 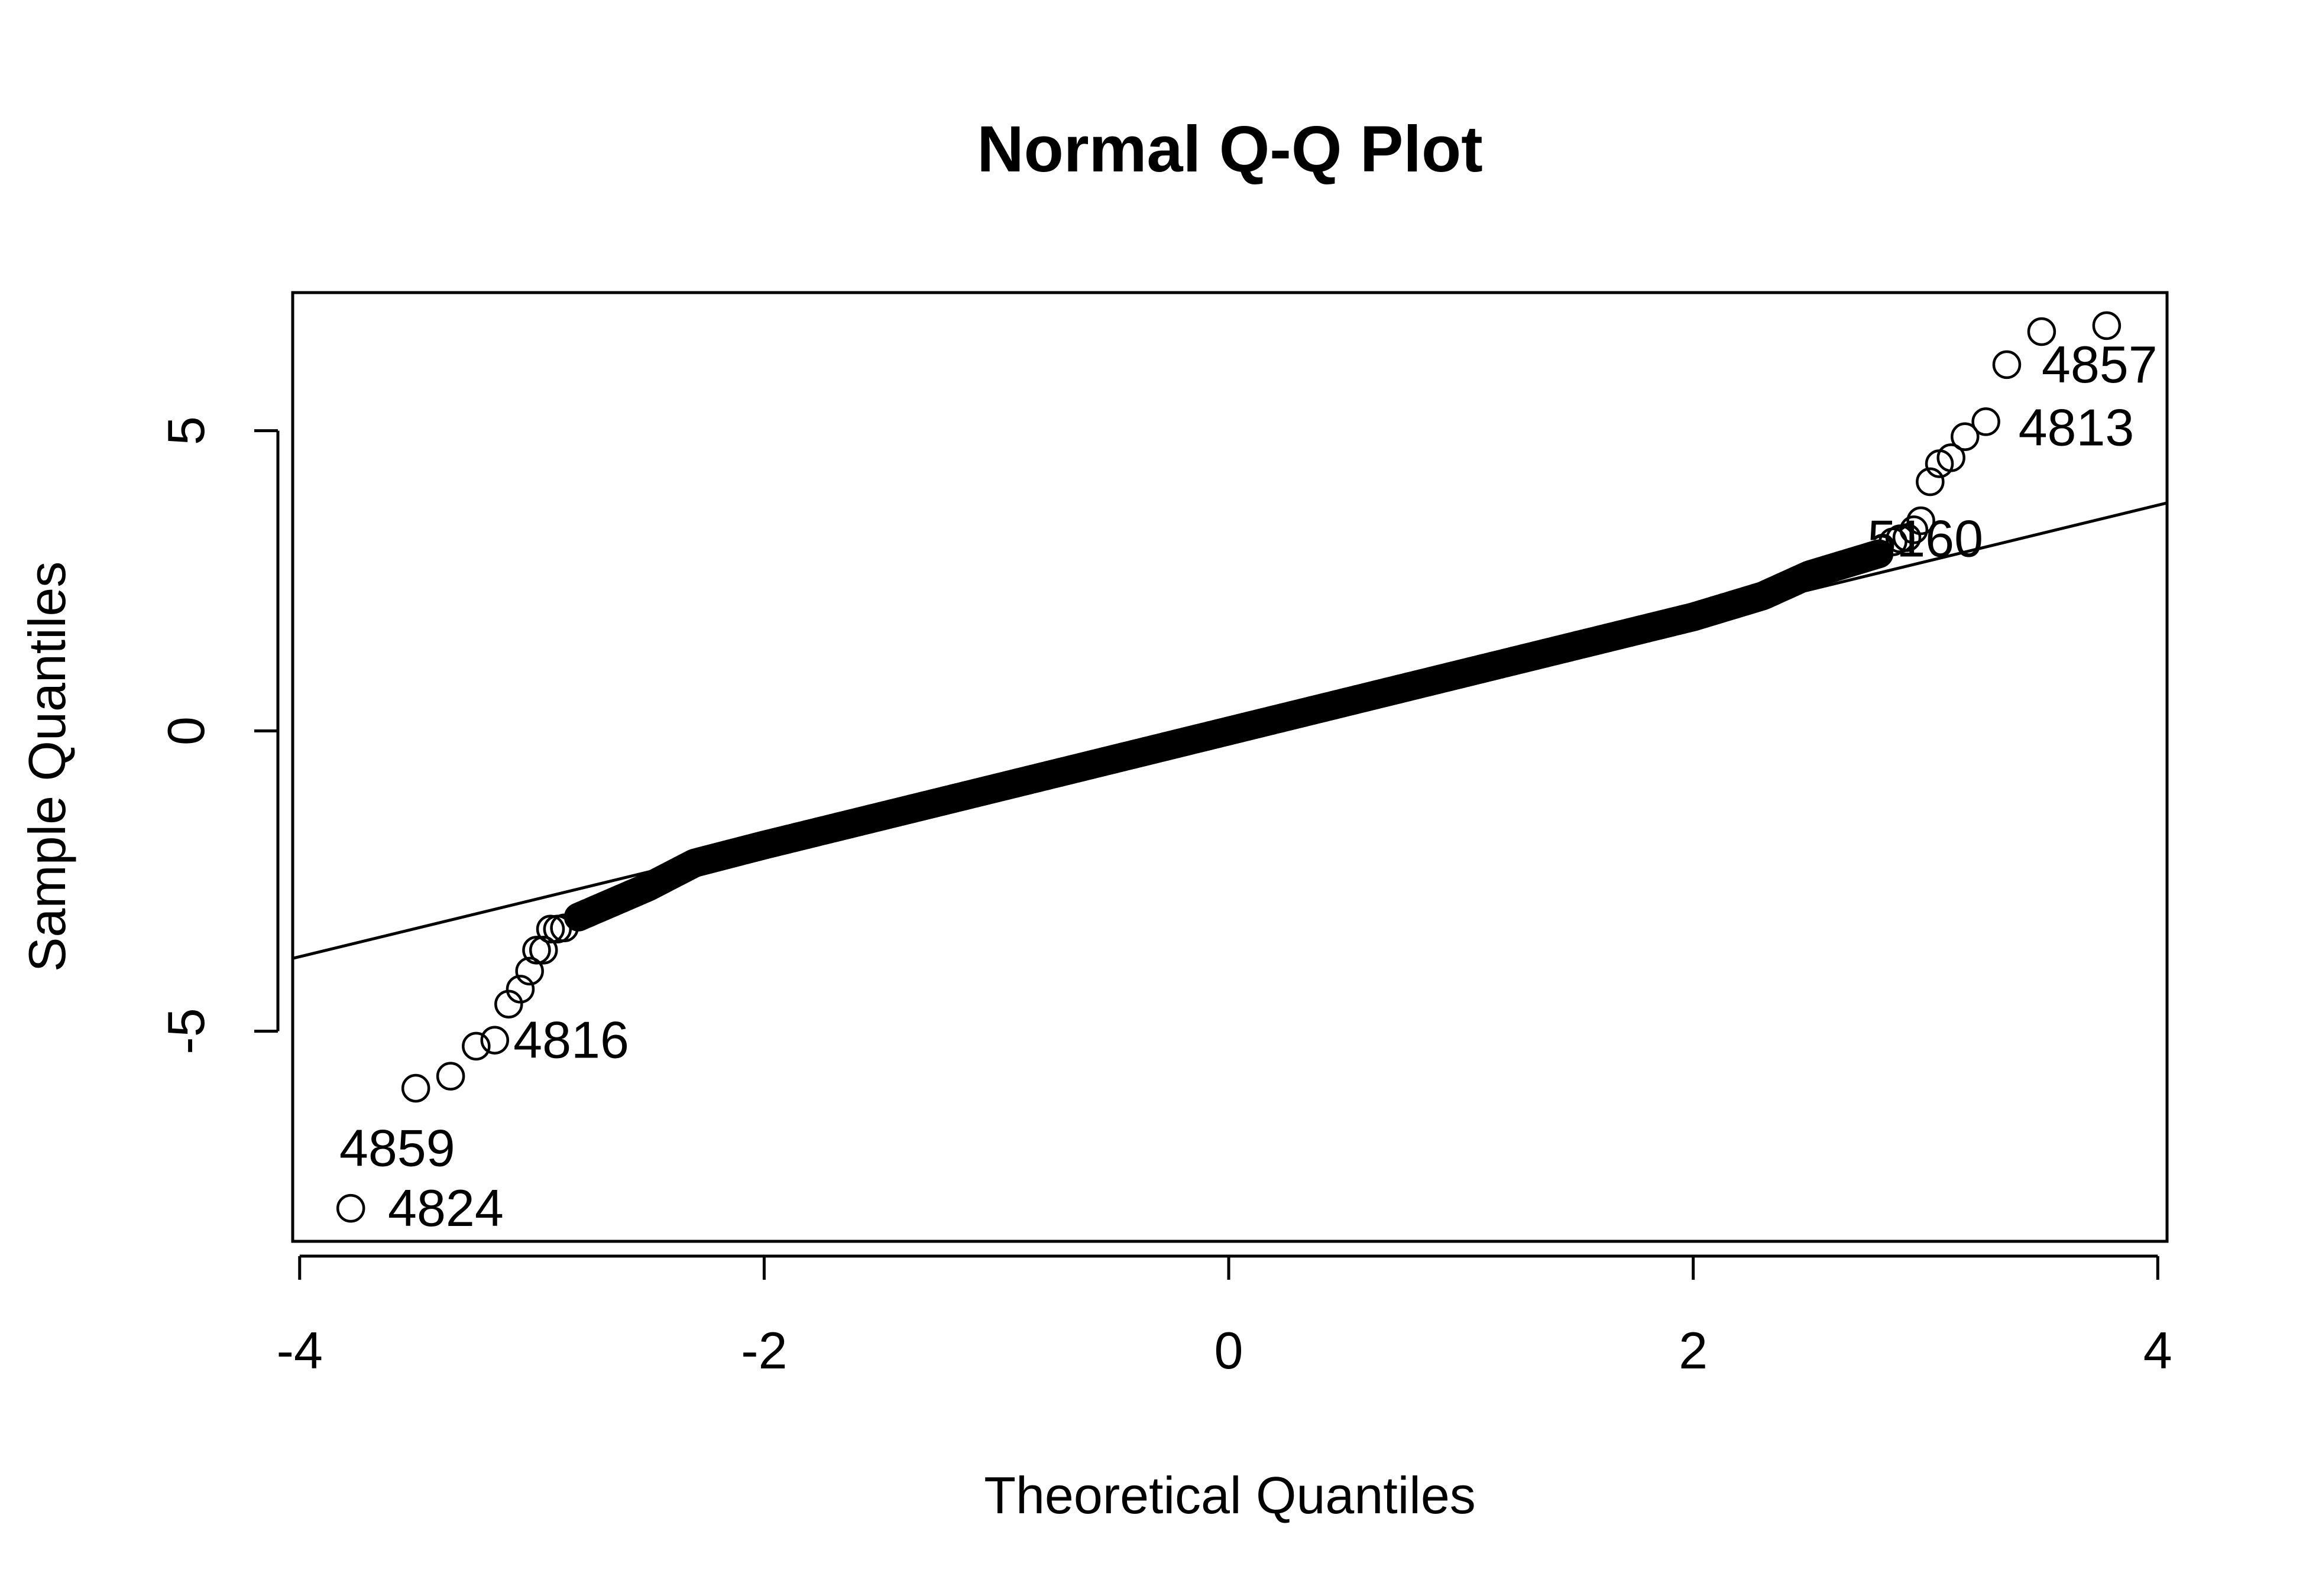 What do you see at coordinates (47, 767) in the screenshot?
I see `y-axis-label: Sample Quantiles` at bounding box center [47, 767].